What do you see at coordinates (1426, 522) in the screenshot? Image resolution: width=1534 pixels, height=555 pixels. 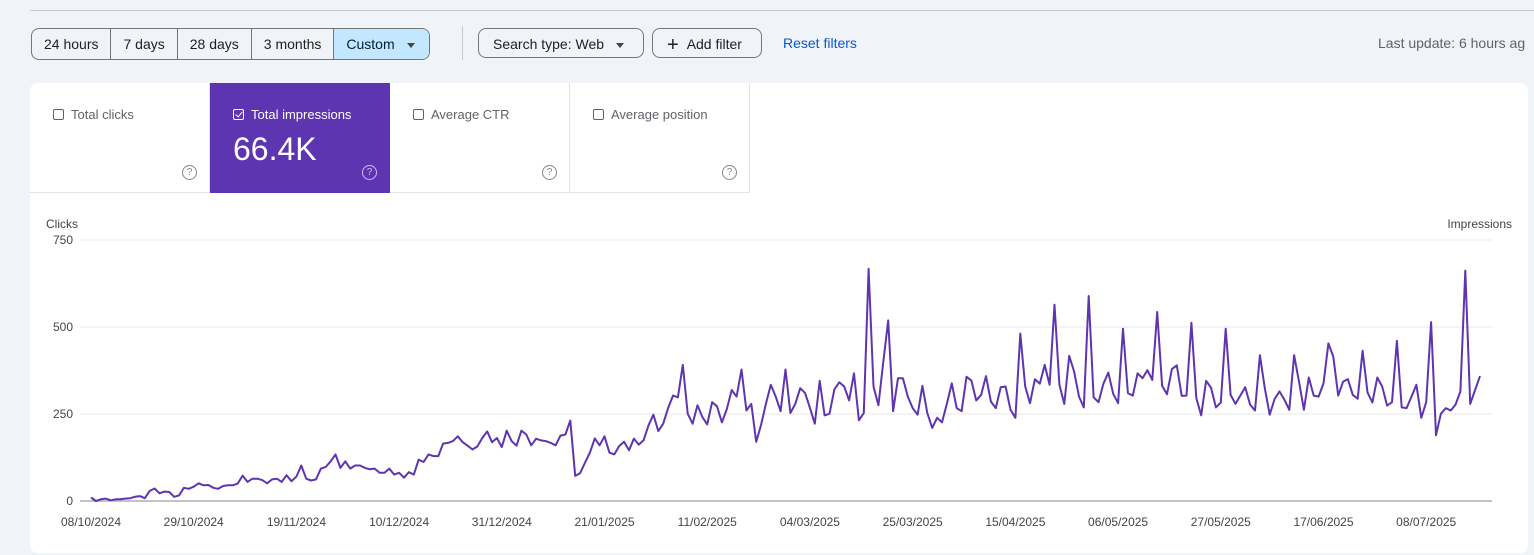 I see `x-tick-label: 08/07/2025` at bounding box center [1426, 522].